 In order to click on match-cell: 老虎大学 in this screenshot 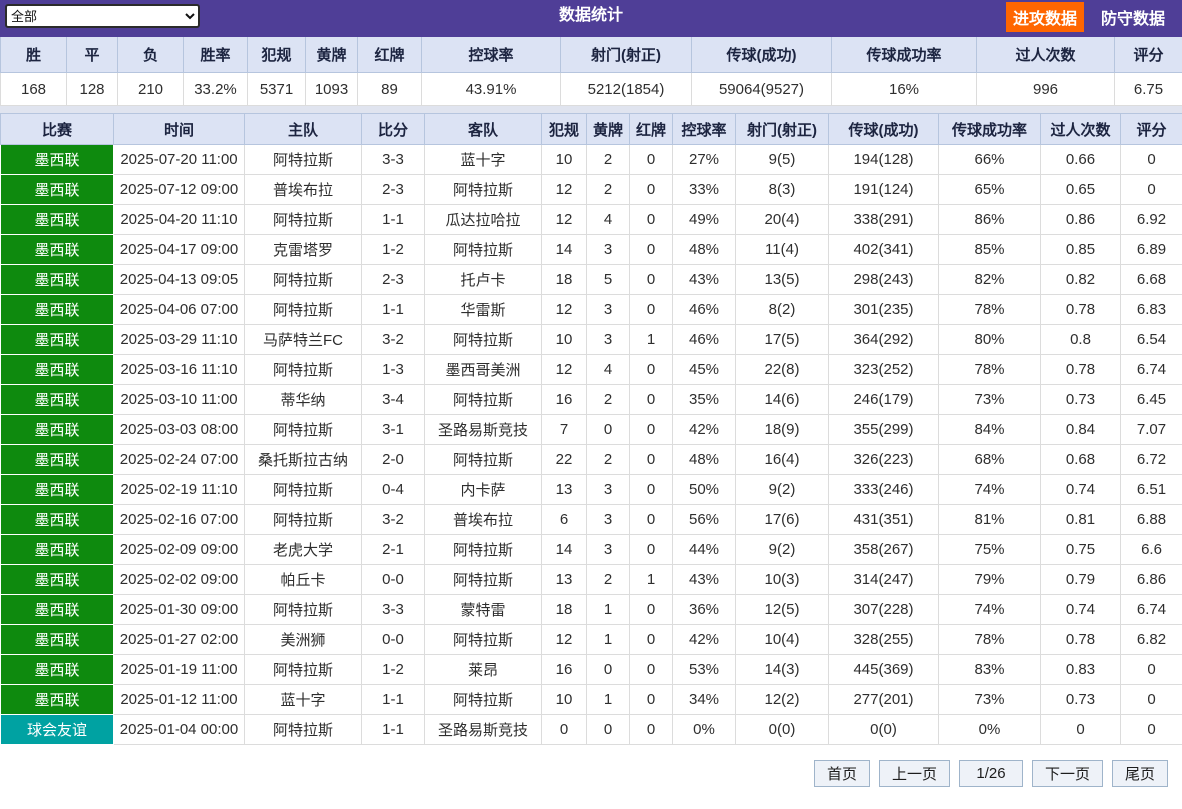, I will do `click(303, 549)`.